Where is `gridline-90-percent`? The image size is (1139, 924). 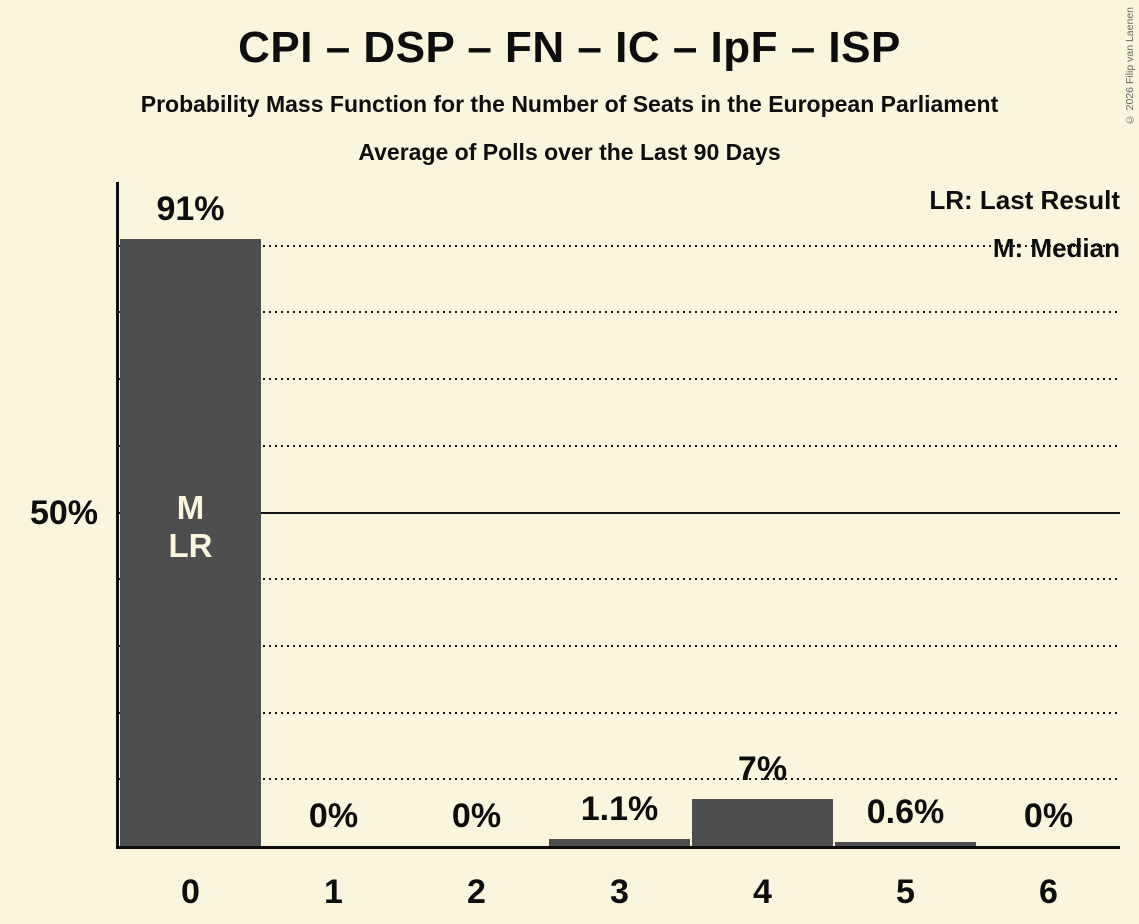
gridline-90-percent is located at coordinates (619, 245).